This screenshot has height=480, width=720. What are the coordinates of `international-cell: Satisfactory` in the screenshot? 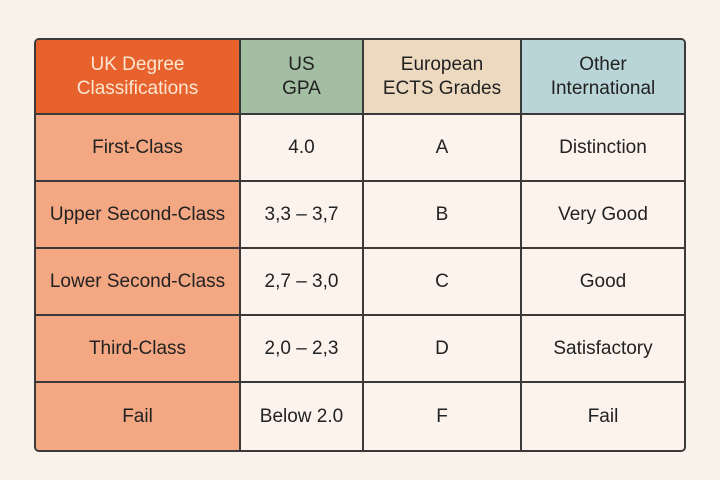 It's located at (603, 349).